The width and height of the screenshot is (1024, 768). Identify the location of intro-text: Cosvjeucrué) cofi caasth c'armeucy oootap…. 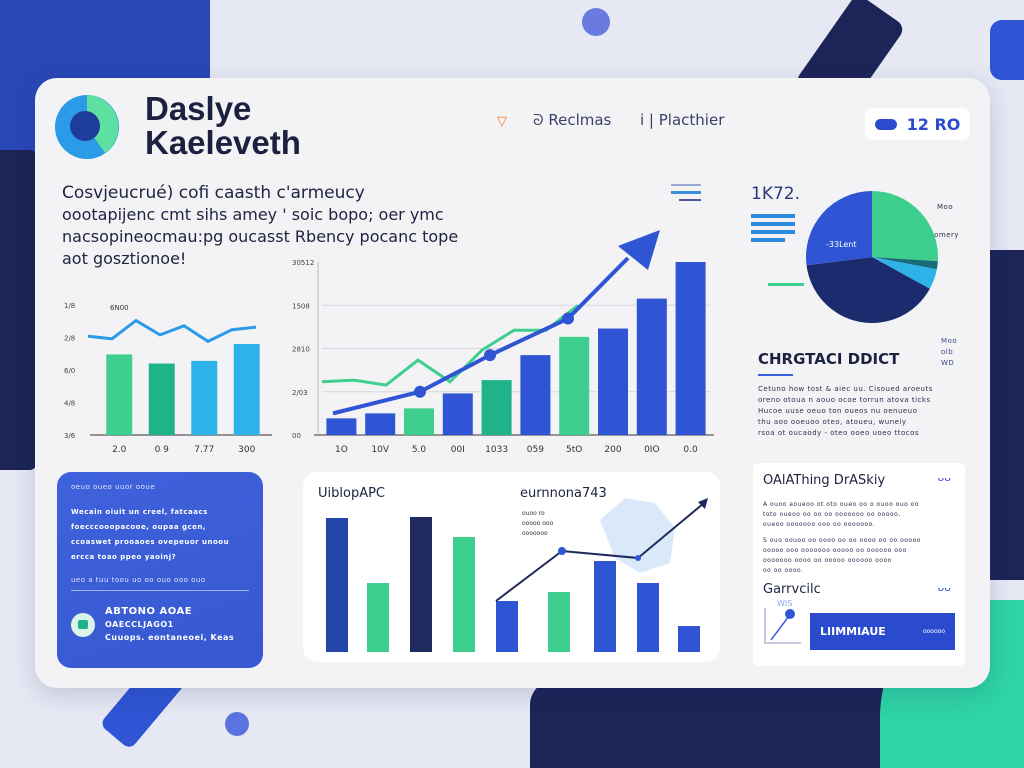
(260, 225).